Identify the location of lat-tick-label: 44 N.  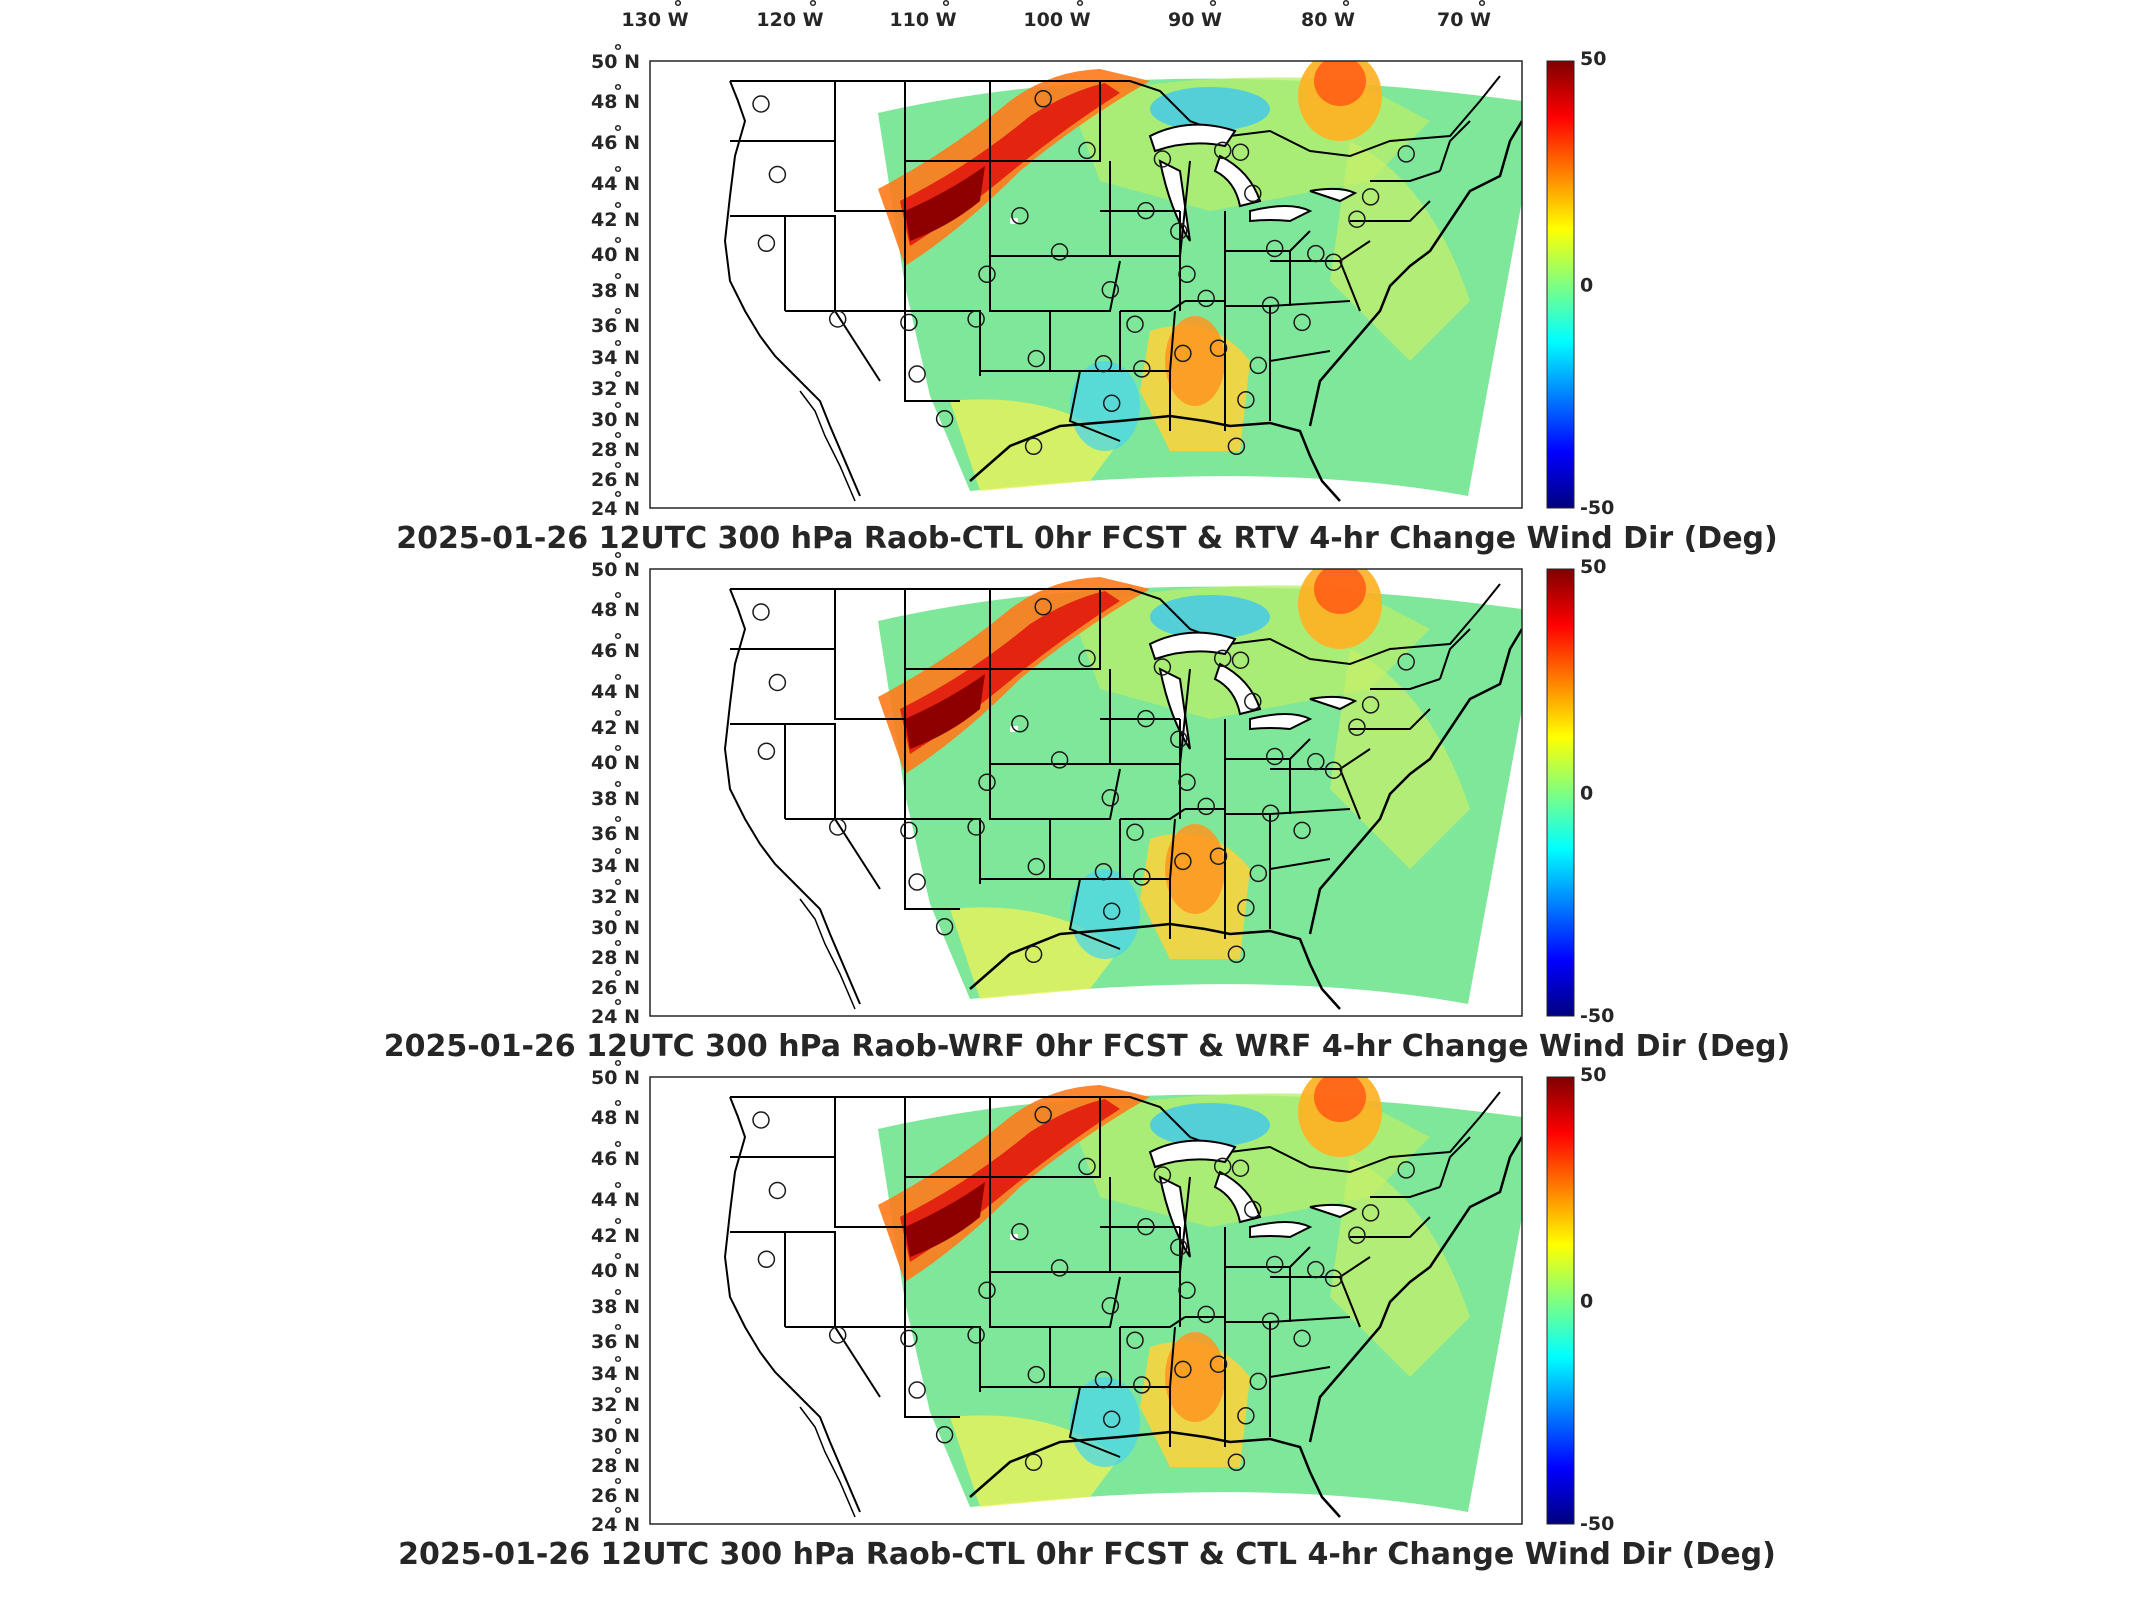
(615, 184).